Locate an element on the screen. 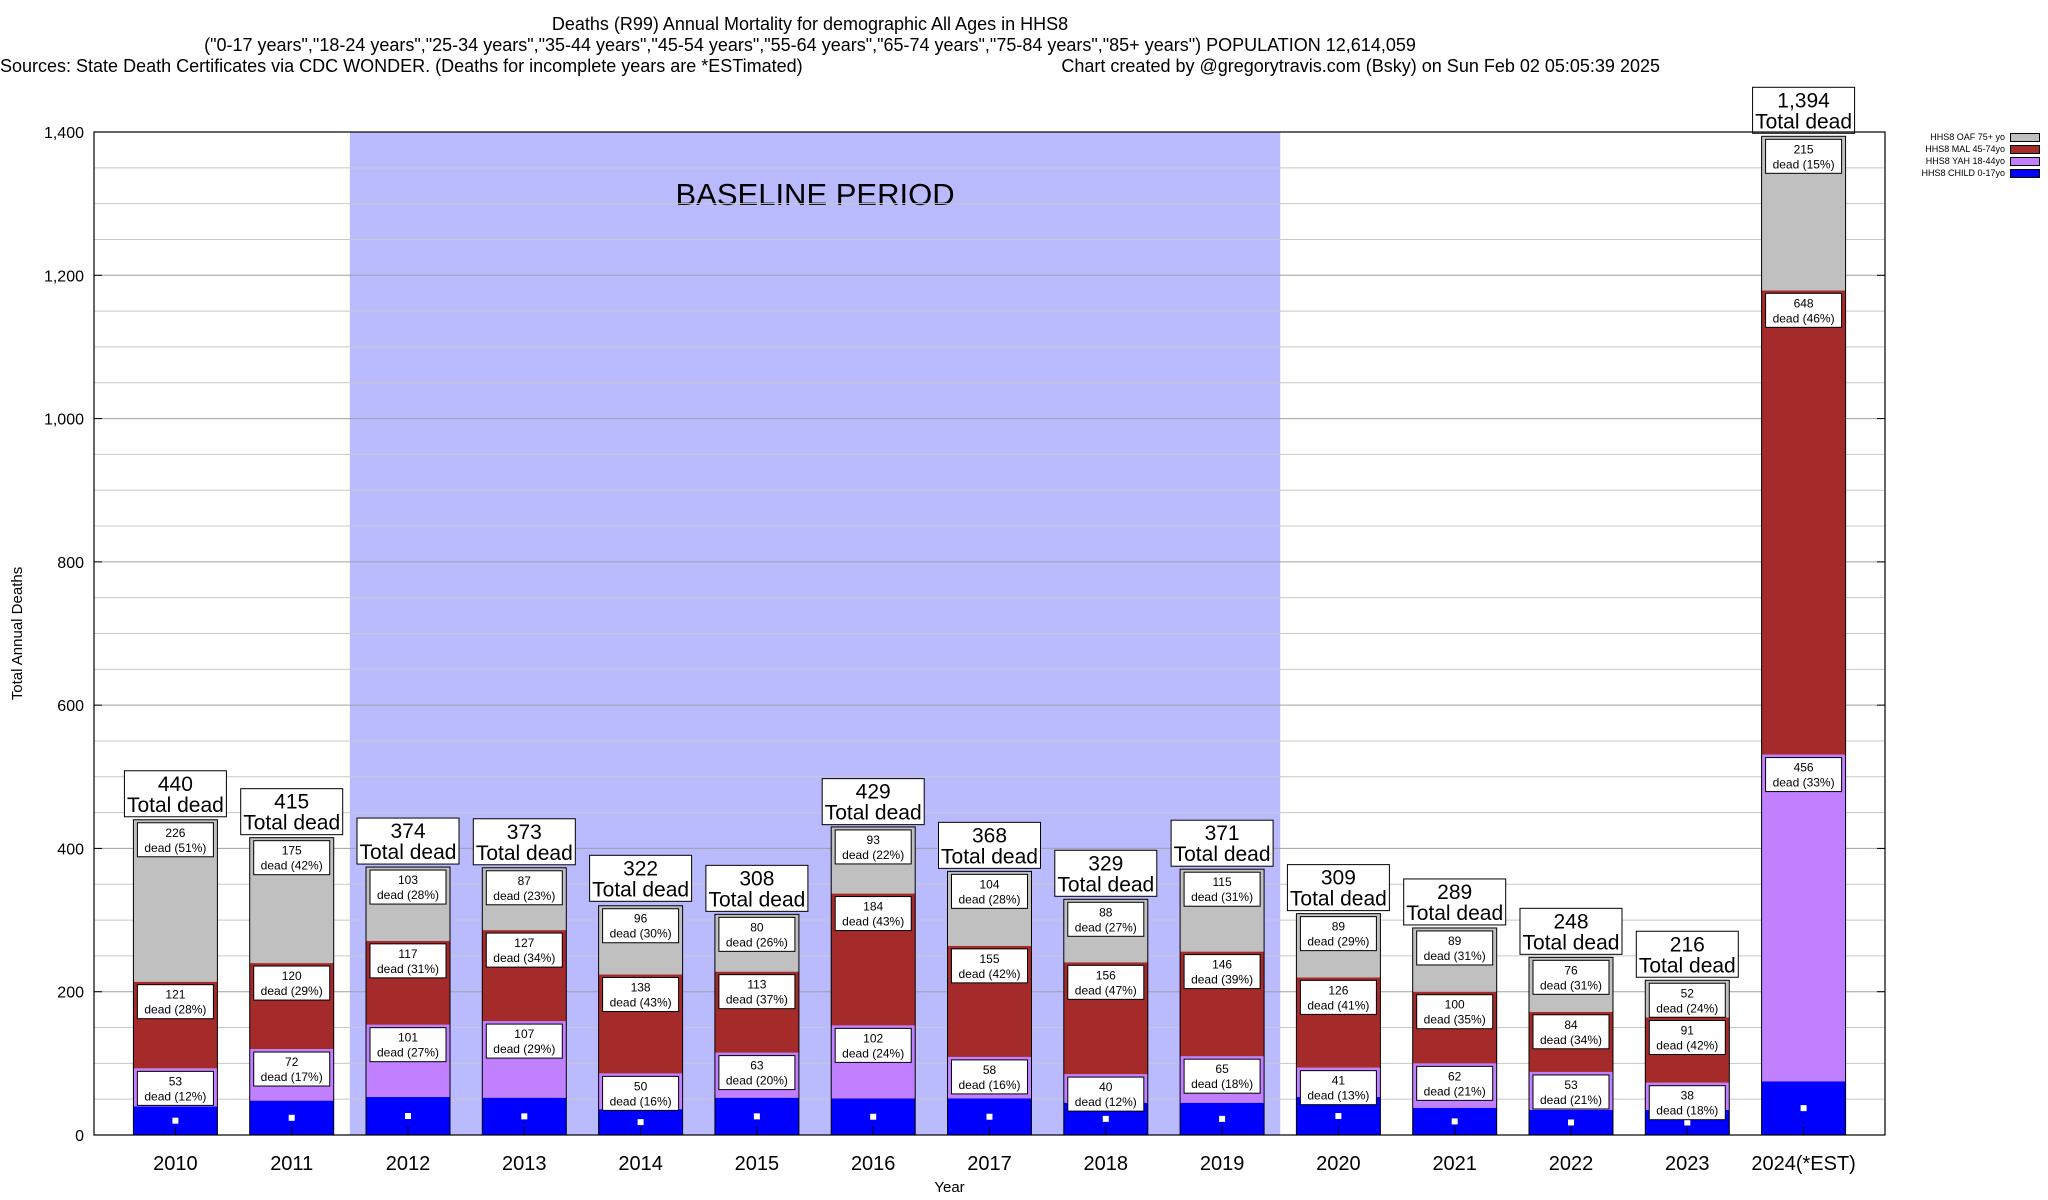 The height and width of the screenshot is (1200, 2048). segment-label-value: 127 is located at coordinates (524, 943).